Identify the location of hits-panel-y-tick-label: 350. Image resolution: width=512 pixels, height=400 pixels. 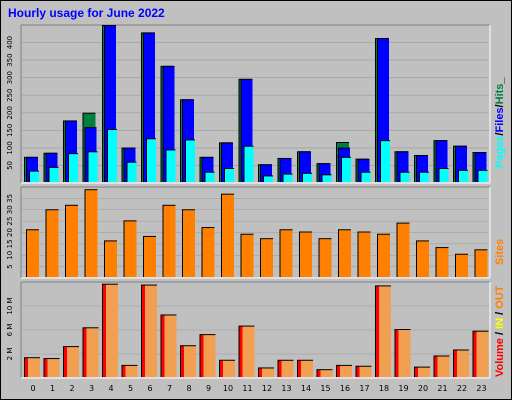
(10, 59).